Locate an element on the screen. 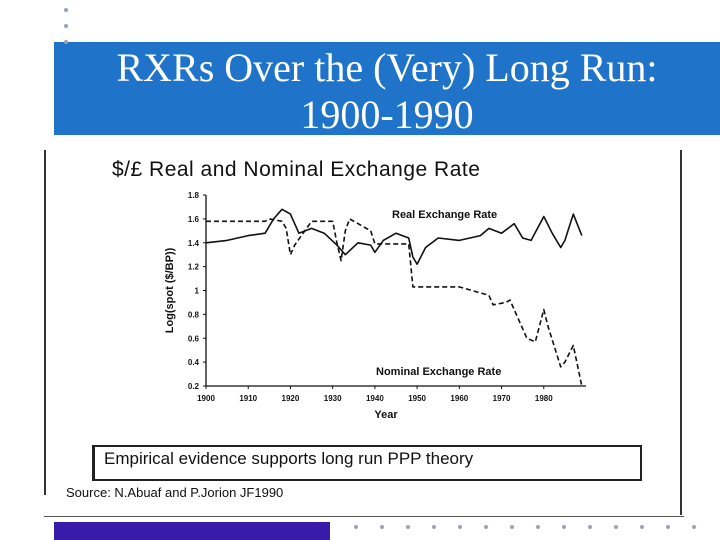  y-axis-label: Log(spot ($/BP)) is located at coordinates (170, 290).